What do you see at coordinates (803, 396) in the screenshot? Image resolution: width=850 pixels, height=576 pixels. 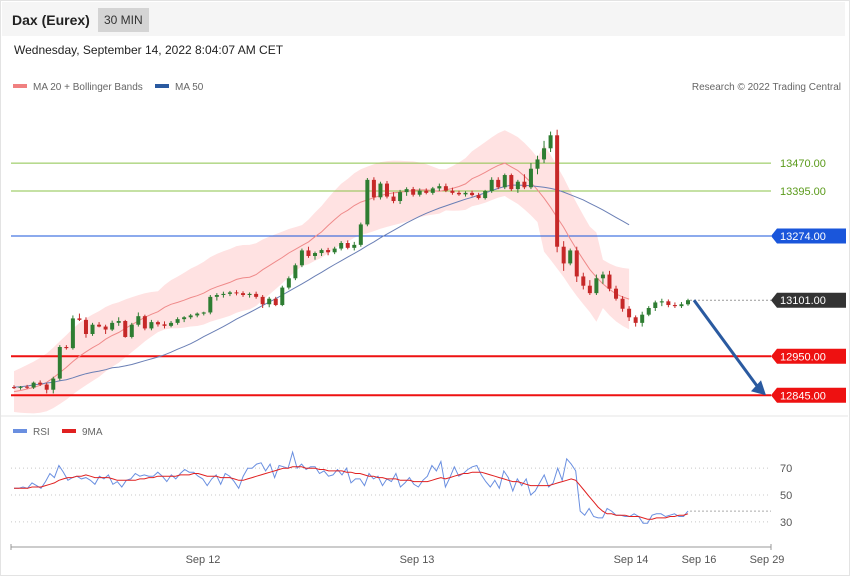 I see `level-tag-label: 12845.00` at bounding box center [803, 396].